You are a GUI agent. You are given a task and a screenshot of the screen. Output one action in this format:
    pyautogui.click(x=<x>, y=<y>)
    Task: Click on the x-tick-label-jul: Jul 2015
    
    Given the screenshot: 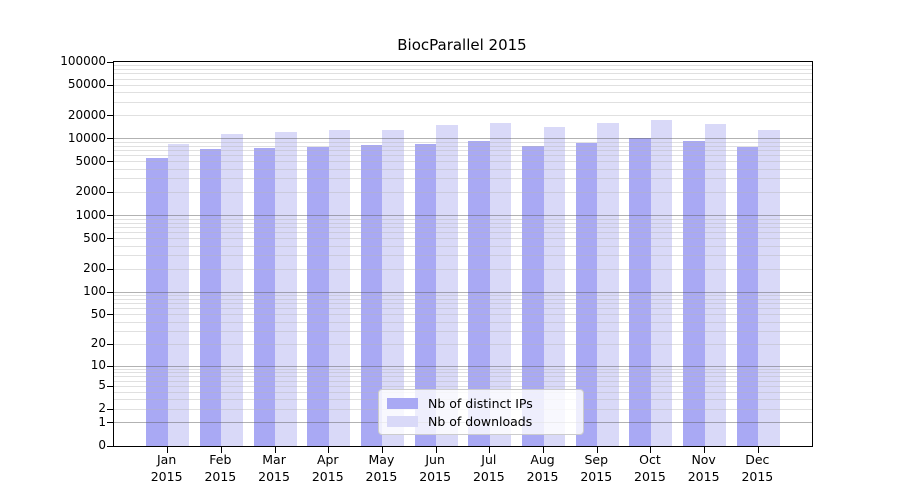 What is the action you would take?
    pyautogui.click(x=489, y=468)
    